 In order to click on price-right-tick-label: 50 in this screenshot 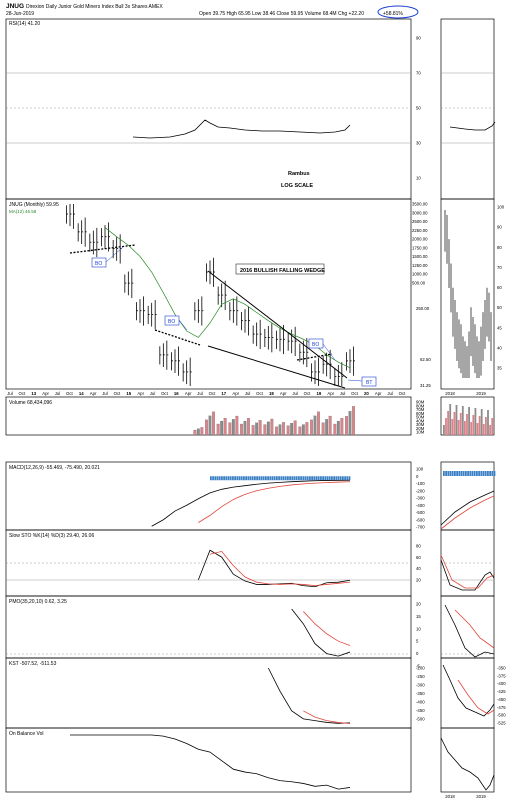, I will do `click(499, 307)`.